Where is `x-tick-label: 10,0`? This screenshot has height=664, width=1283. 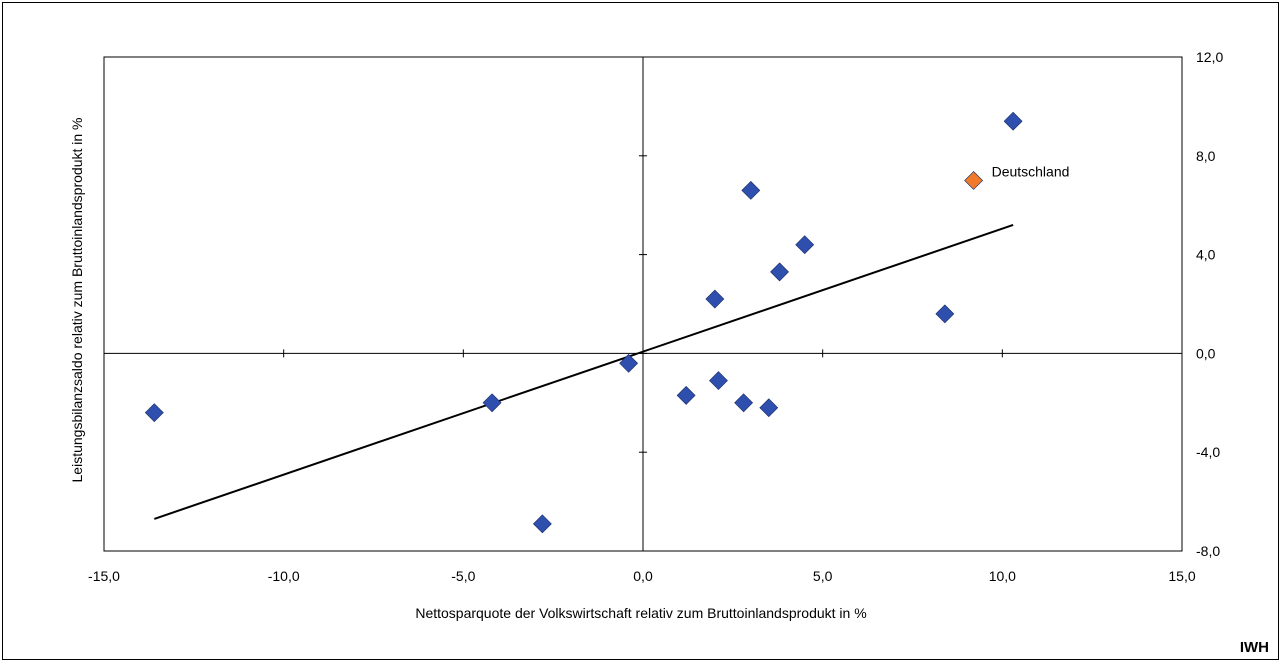 x-tick-label: 10,0 is located at coordinates (1002, 576).